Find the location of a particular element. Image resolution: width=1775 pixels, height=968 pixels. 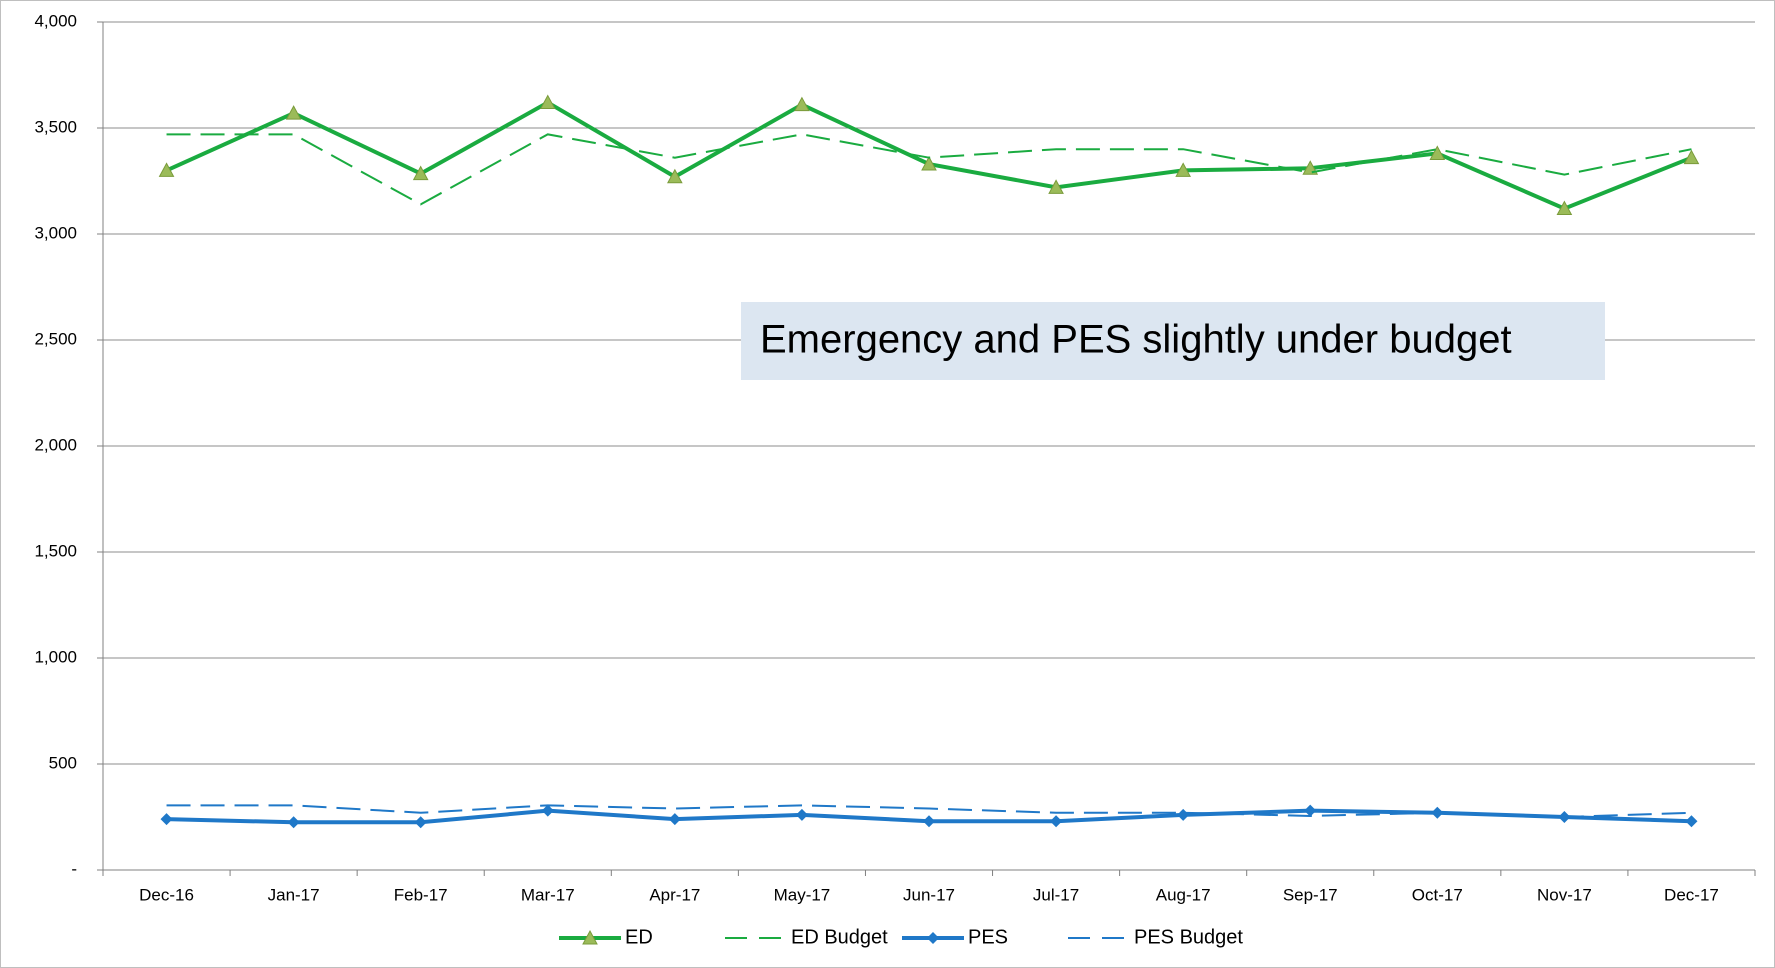

x-tick-label: Jun-17 is located at coordinates (929, 894).